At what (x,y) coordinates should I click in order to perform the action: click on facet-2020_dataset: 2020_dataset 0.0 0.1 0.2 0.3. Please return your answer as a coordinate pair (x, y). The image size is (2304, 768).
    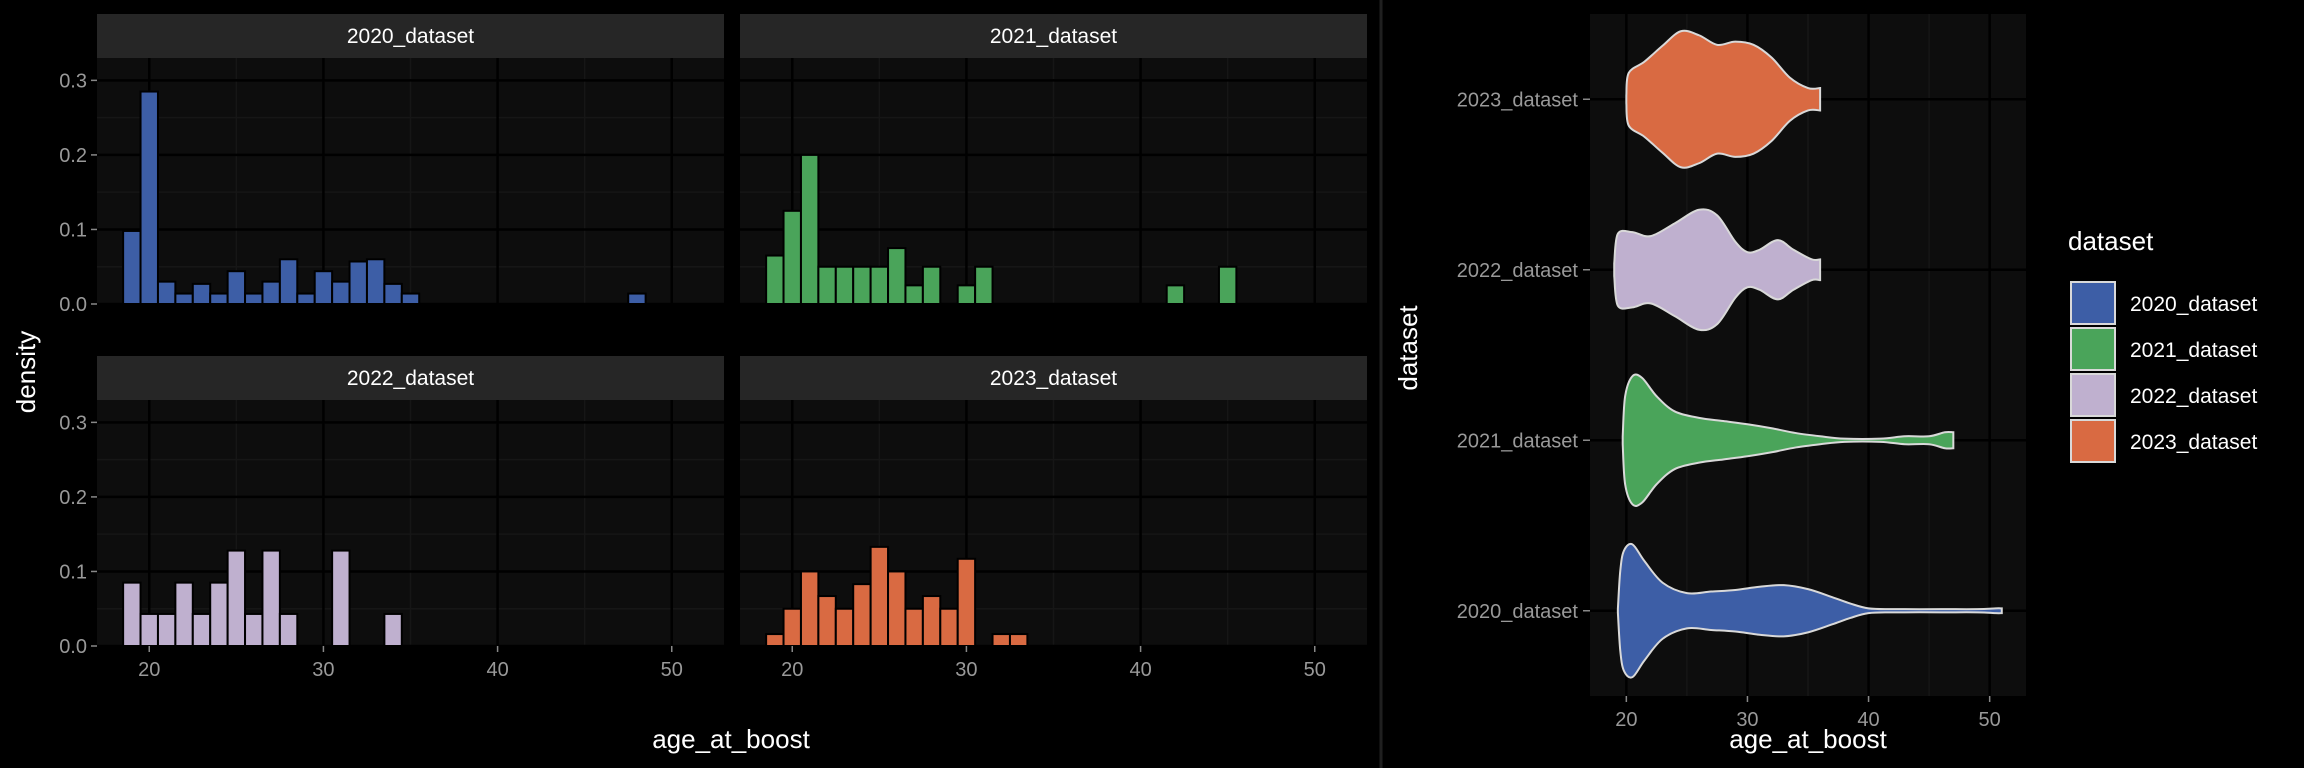
    Looking at the image, I should click on (391, 165).